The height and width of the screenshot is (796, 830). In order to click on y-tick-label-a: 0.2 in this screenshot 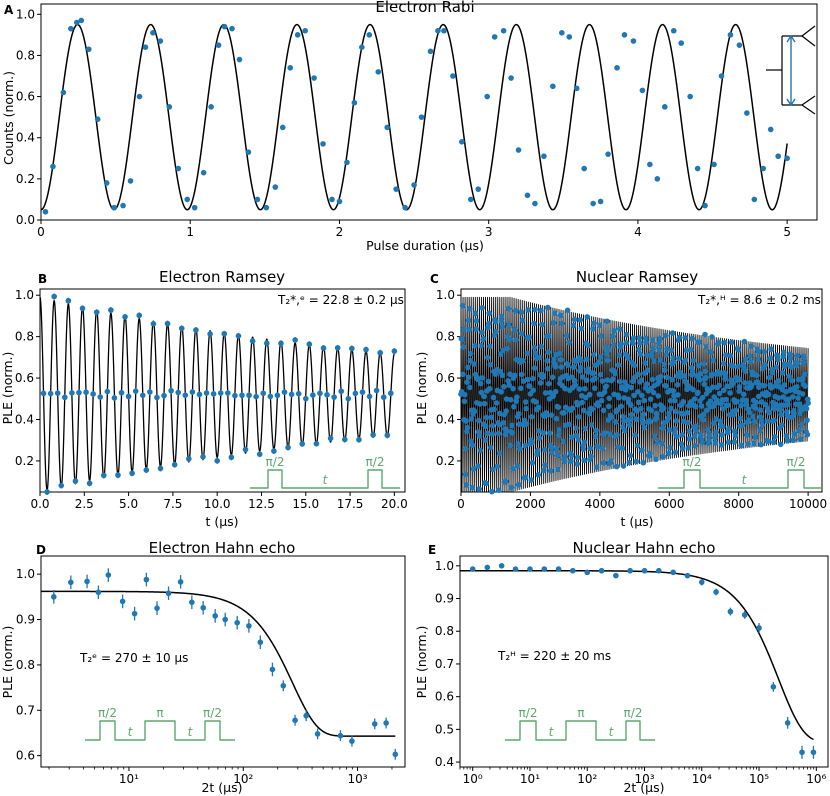, I will do `click(25, 179)`.